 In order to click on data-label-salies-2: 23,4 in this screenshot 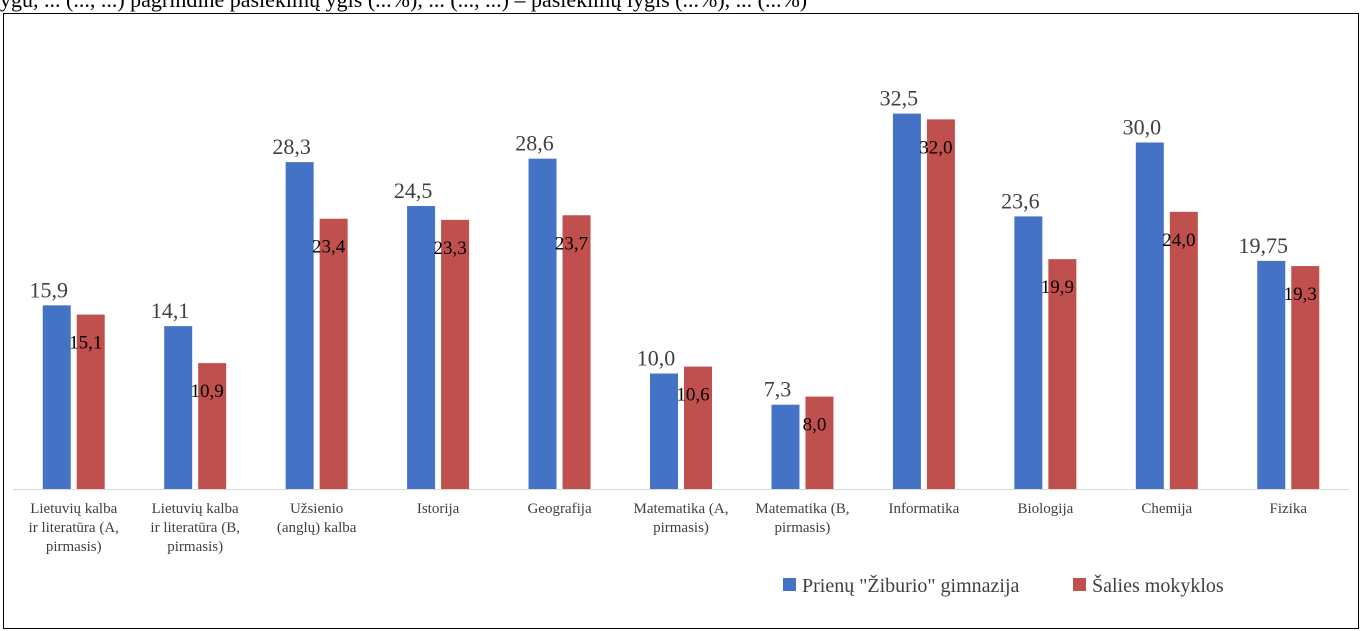, I will do `click(329, 247)`.